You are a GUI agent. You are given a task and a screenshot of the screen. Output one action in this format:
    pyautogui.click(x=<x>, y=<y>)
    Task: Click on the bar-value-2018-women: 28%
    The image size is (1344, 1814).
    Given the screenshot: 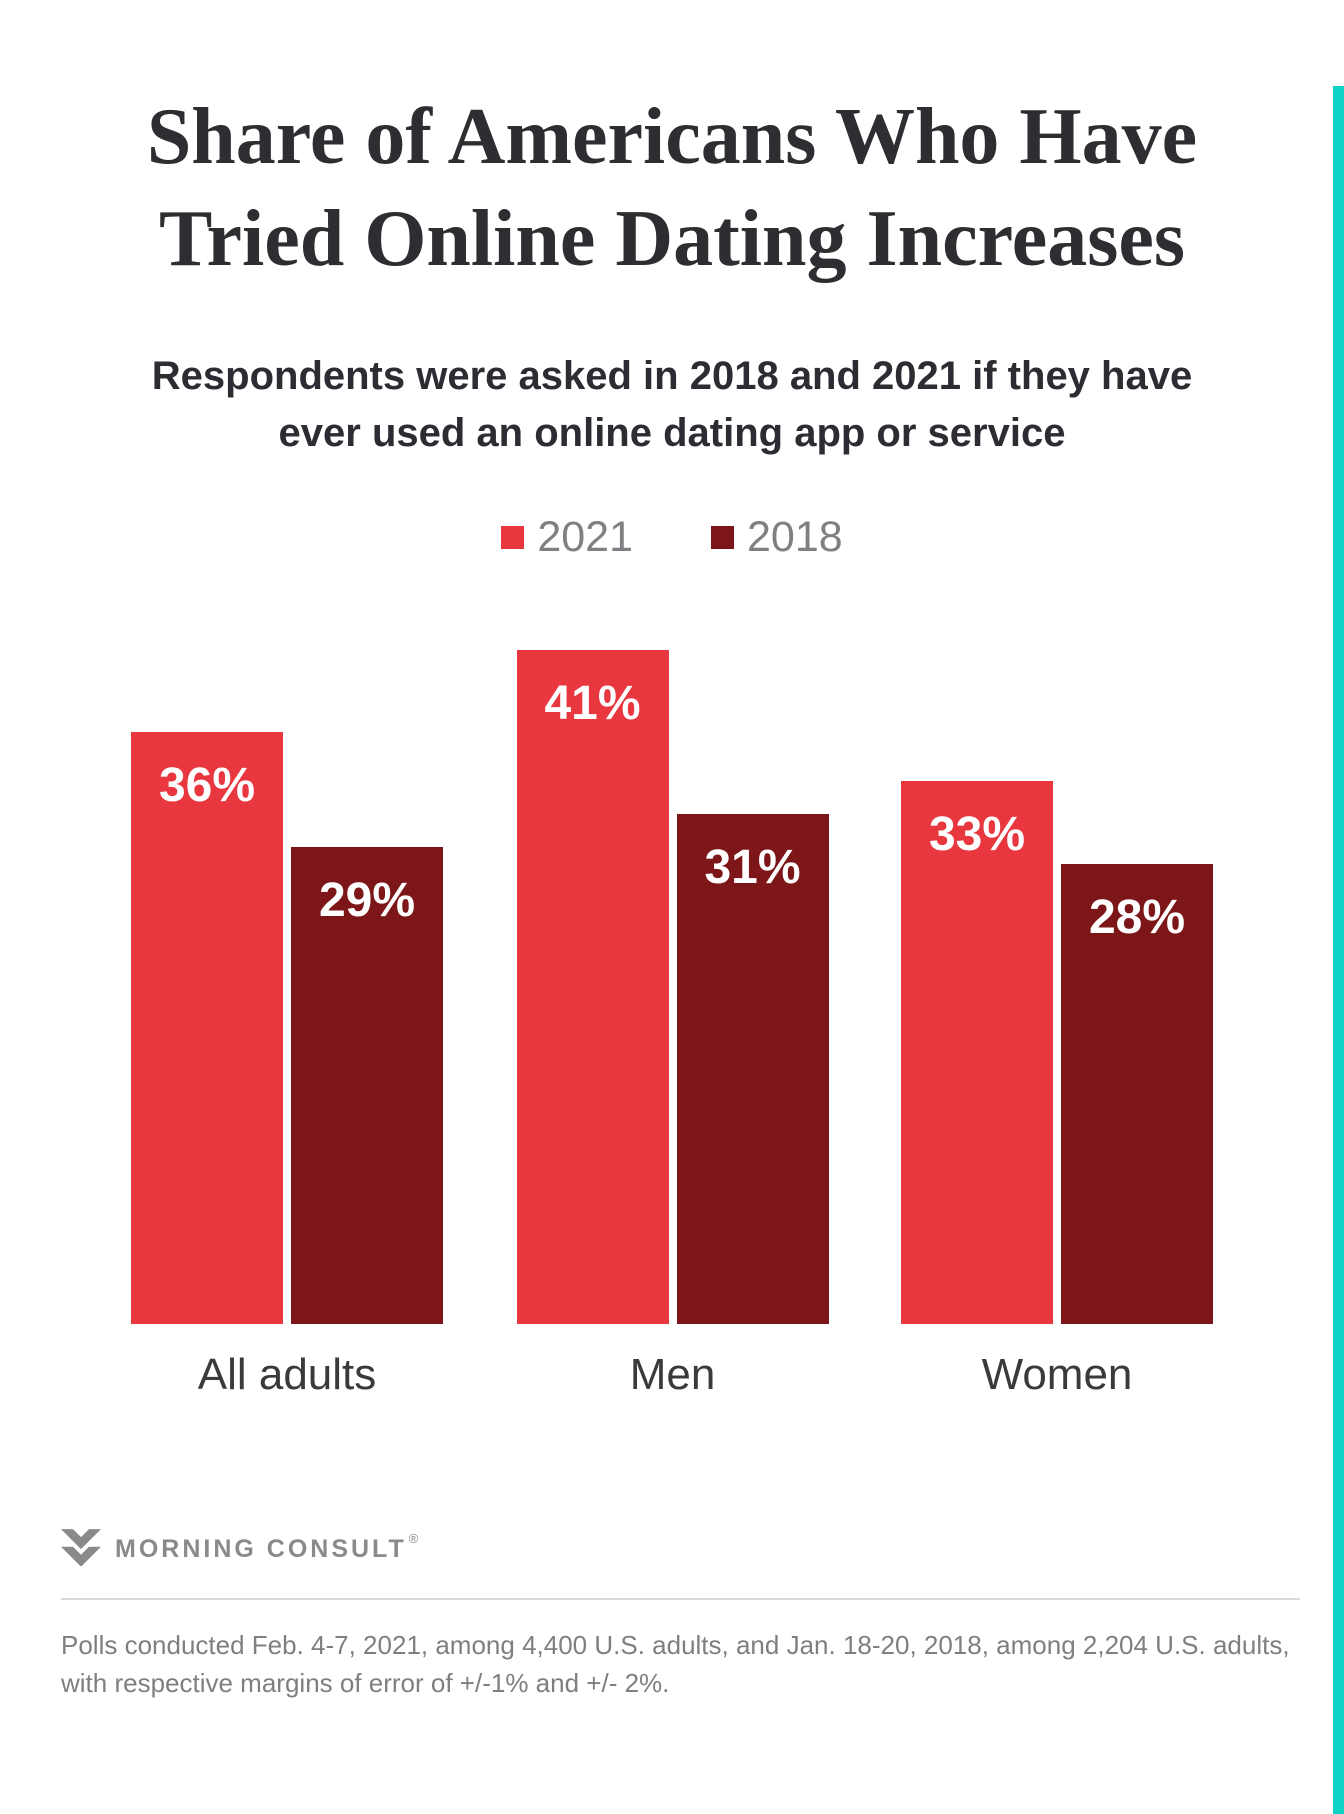 What is the action you would take?
    pyautogui.click(x=1137, y=917)
    